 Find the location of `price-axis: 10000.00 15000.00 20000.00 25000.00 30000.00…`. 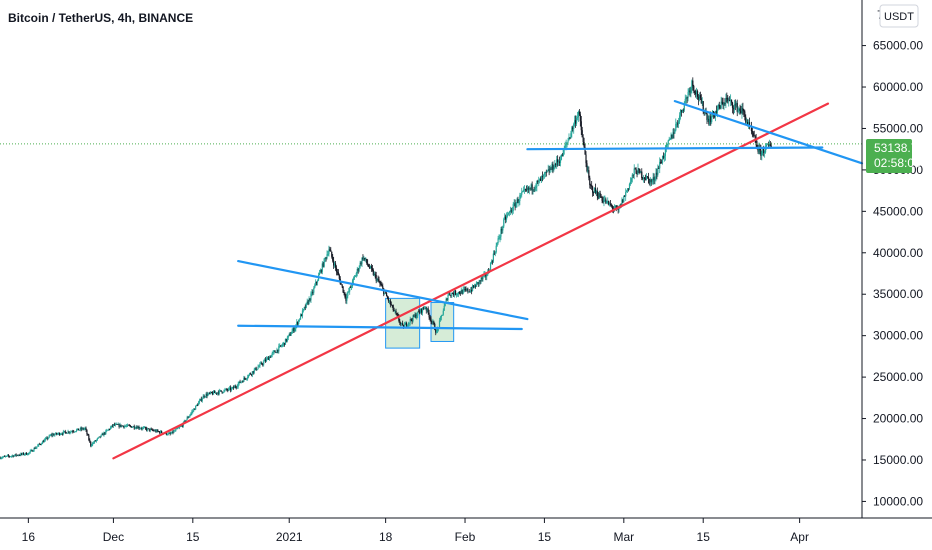

price-axis: 10000.00 15000.00 20000.00 25000.00 30000.00… is located at coordinates (892, 274).